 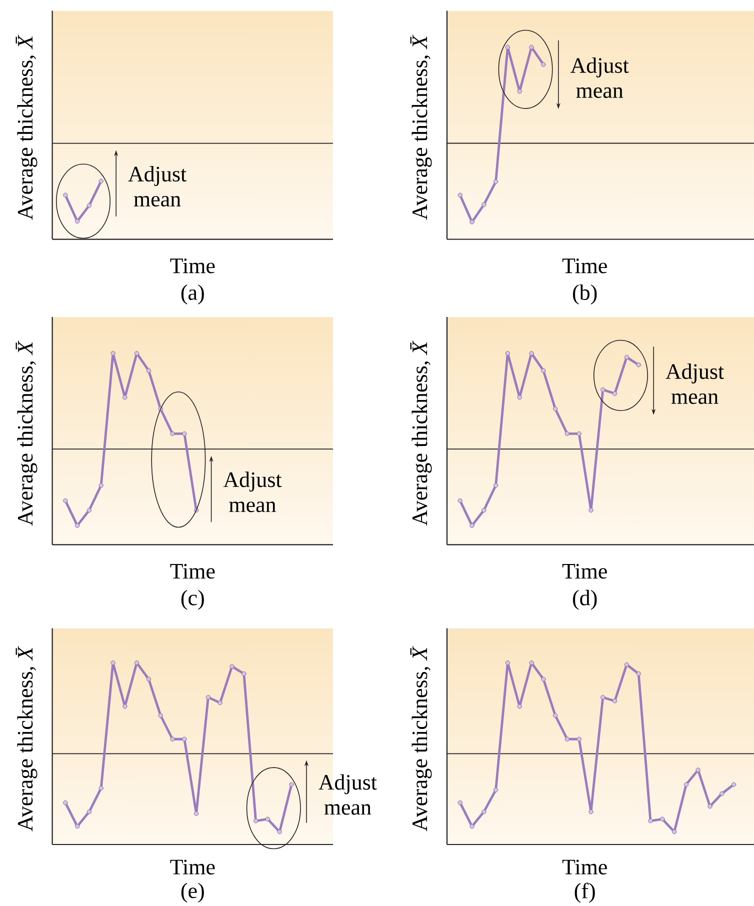 I want to click on text: (e), so click(x=192, y=892).